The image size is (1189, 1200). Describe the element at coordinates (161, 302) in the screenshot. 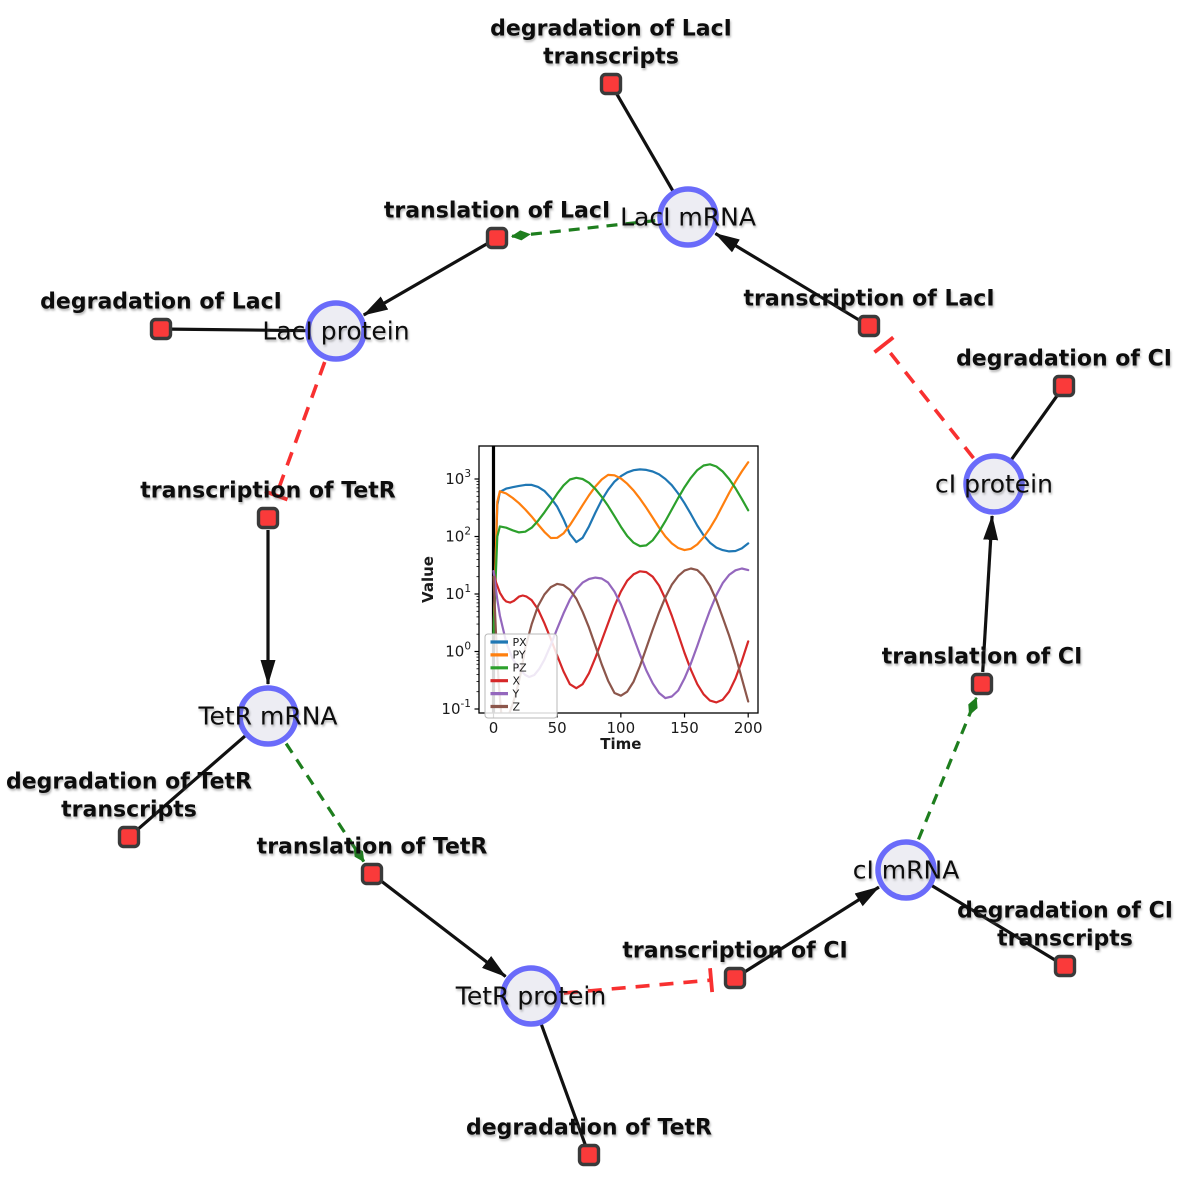

I see `reaction-label-deg_laci: degradation of LacI` at that location.